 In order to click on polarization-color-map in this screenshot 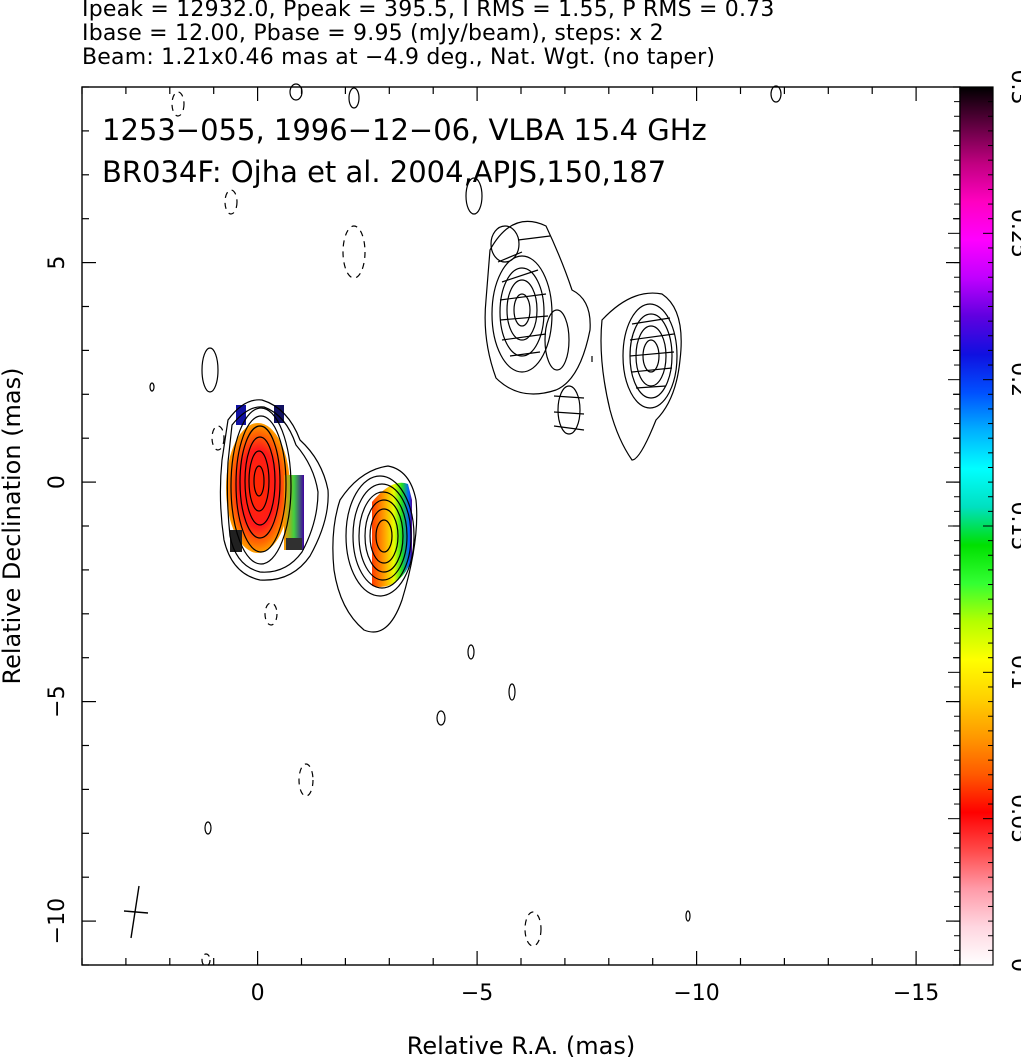, I will do `click(319, 496)`.